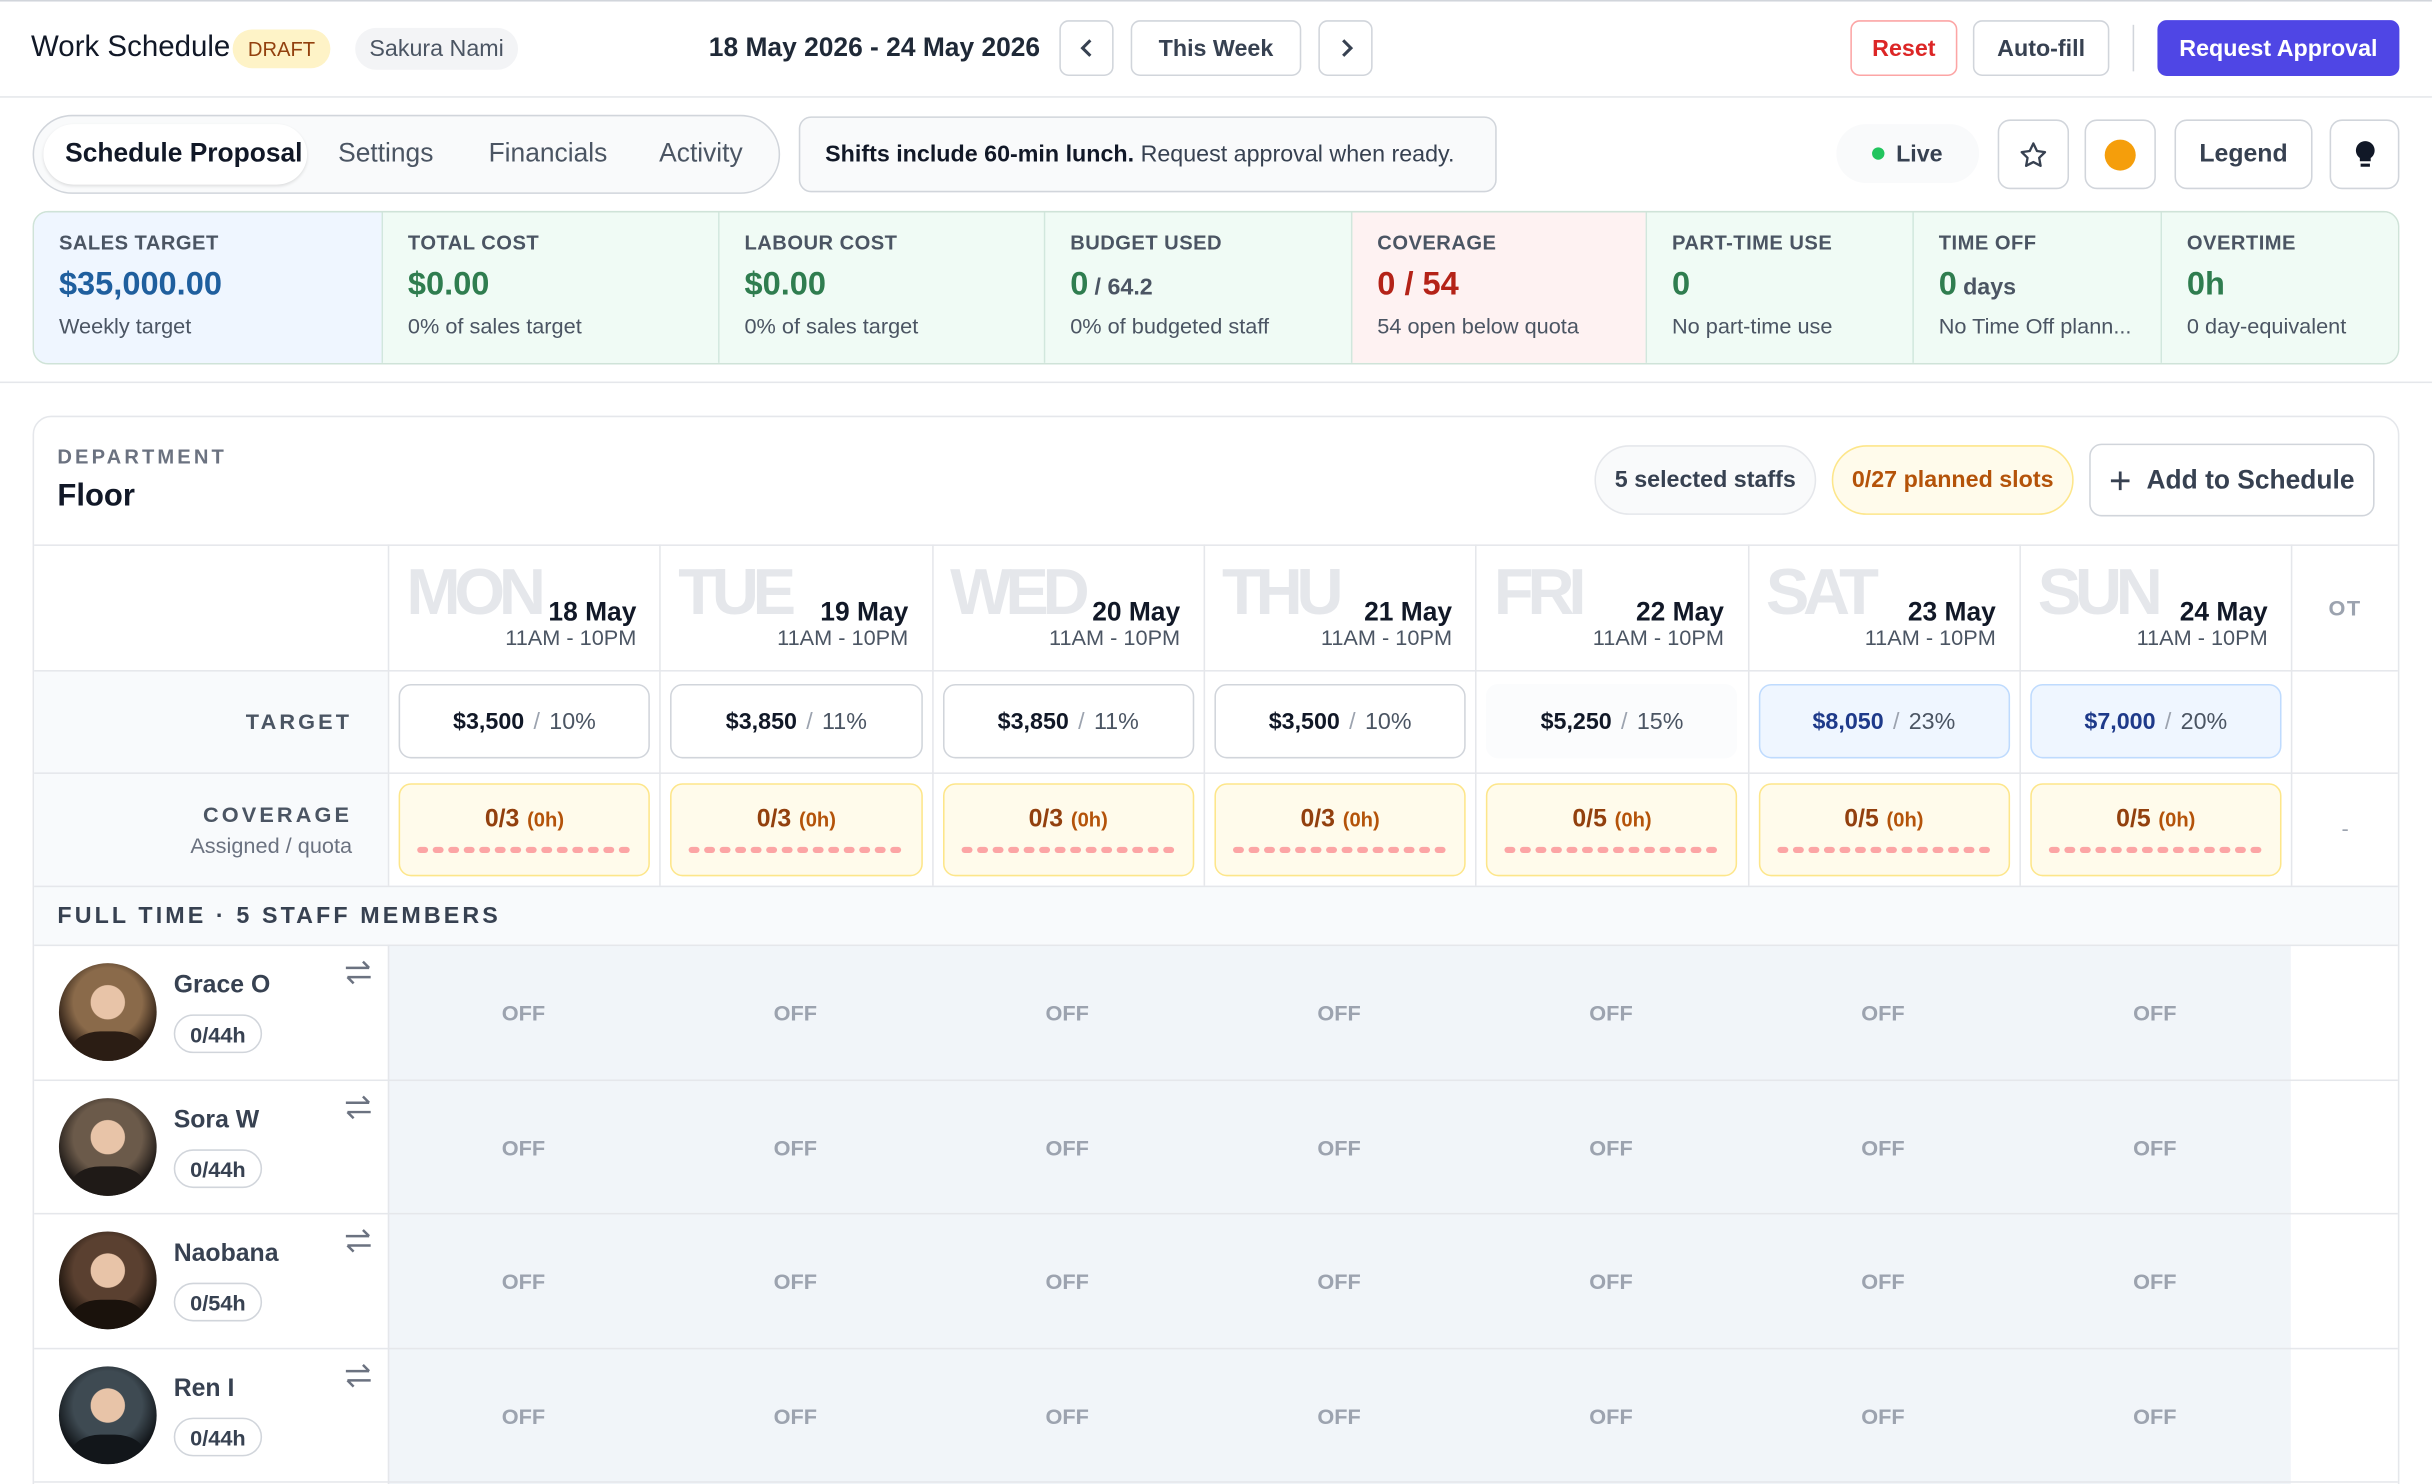 This screenshot has width=2432, height=1484. What do you see at coordinates (2232, 480) in the screenshot?
I see `add-to-schedule: Add to Schedule` at bounding box center [2232, 480].